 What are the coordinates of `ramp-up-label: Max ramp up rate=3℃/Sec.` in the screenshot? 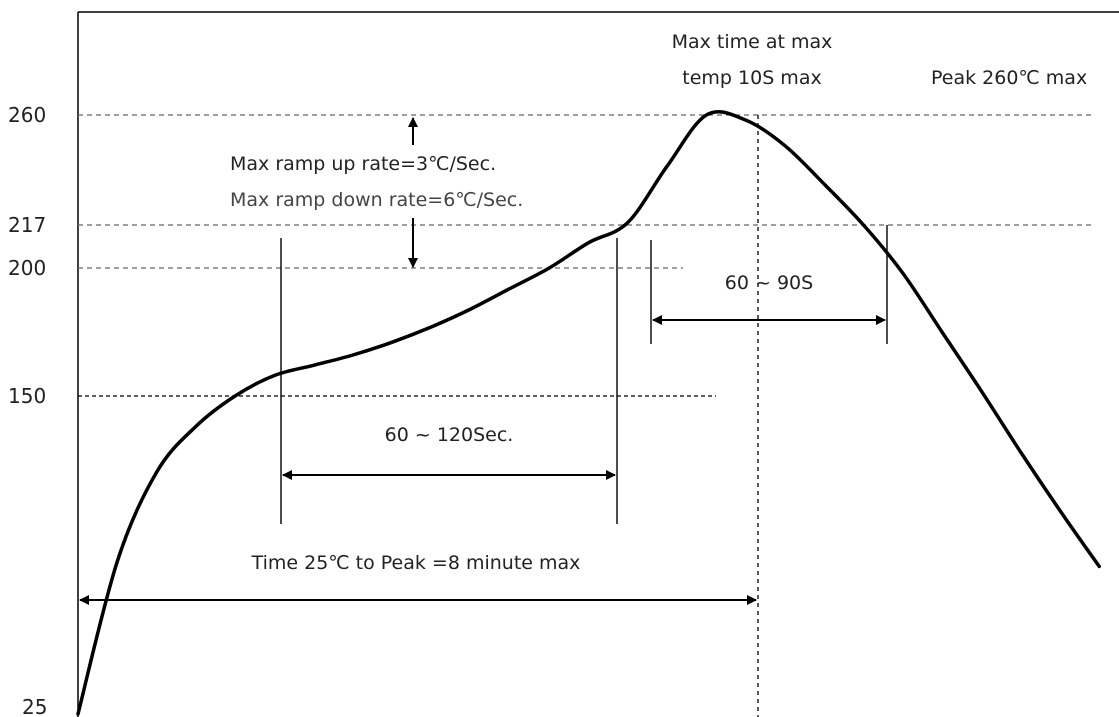 It's located at (363, 164).